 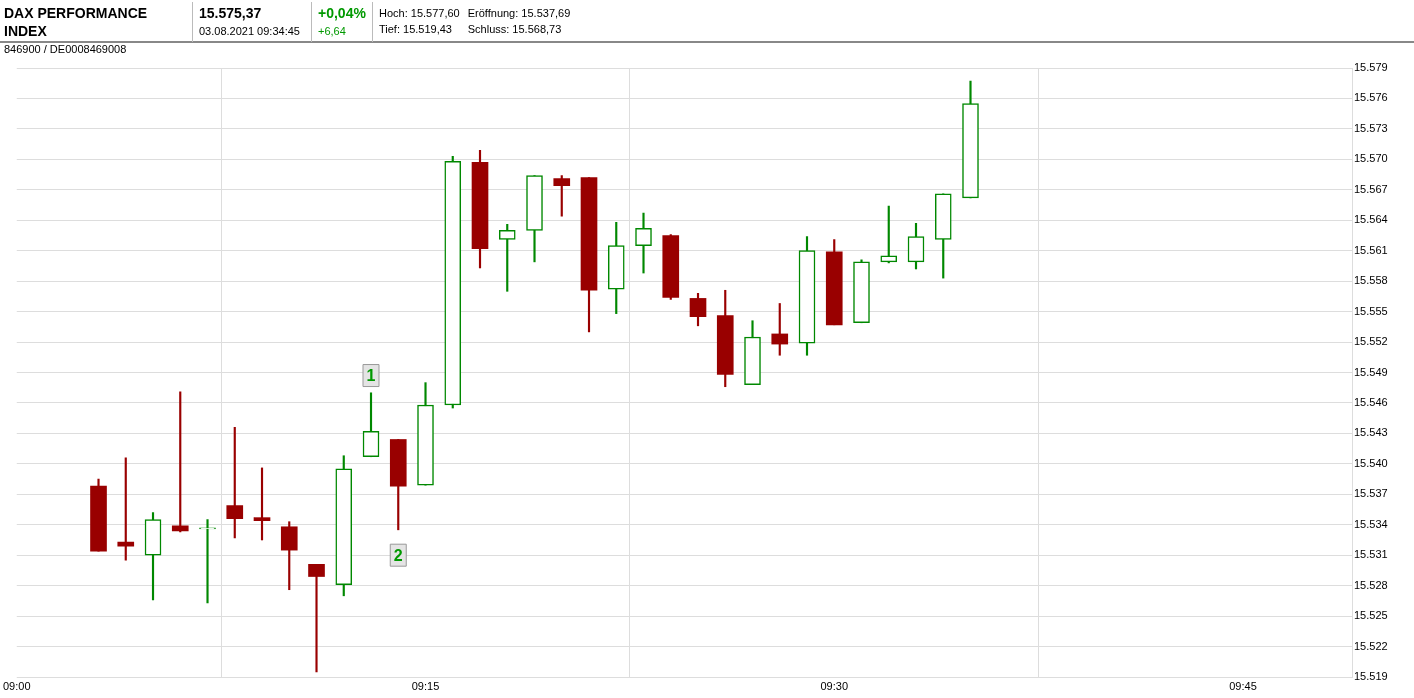 What do you see at coordinates (17, 685) in the screenshot?
I see `x-tick-label: 09:00` at bounding box center [17, 685].